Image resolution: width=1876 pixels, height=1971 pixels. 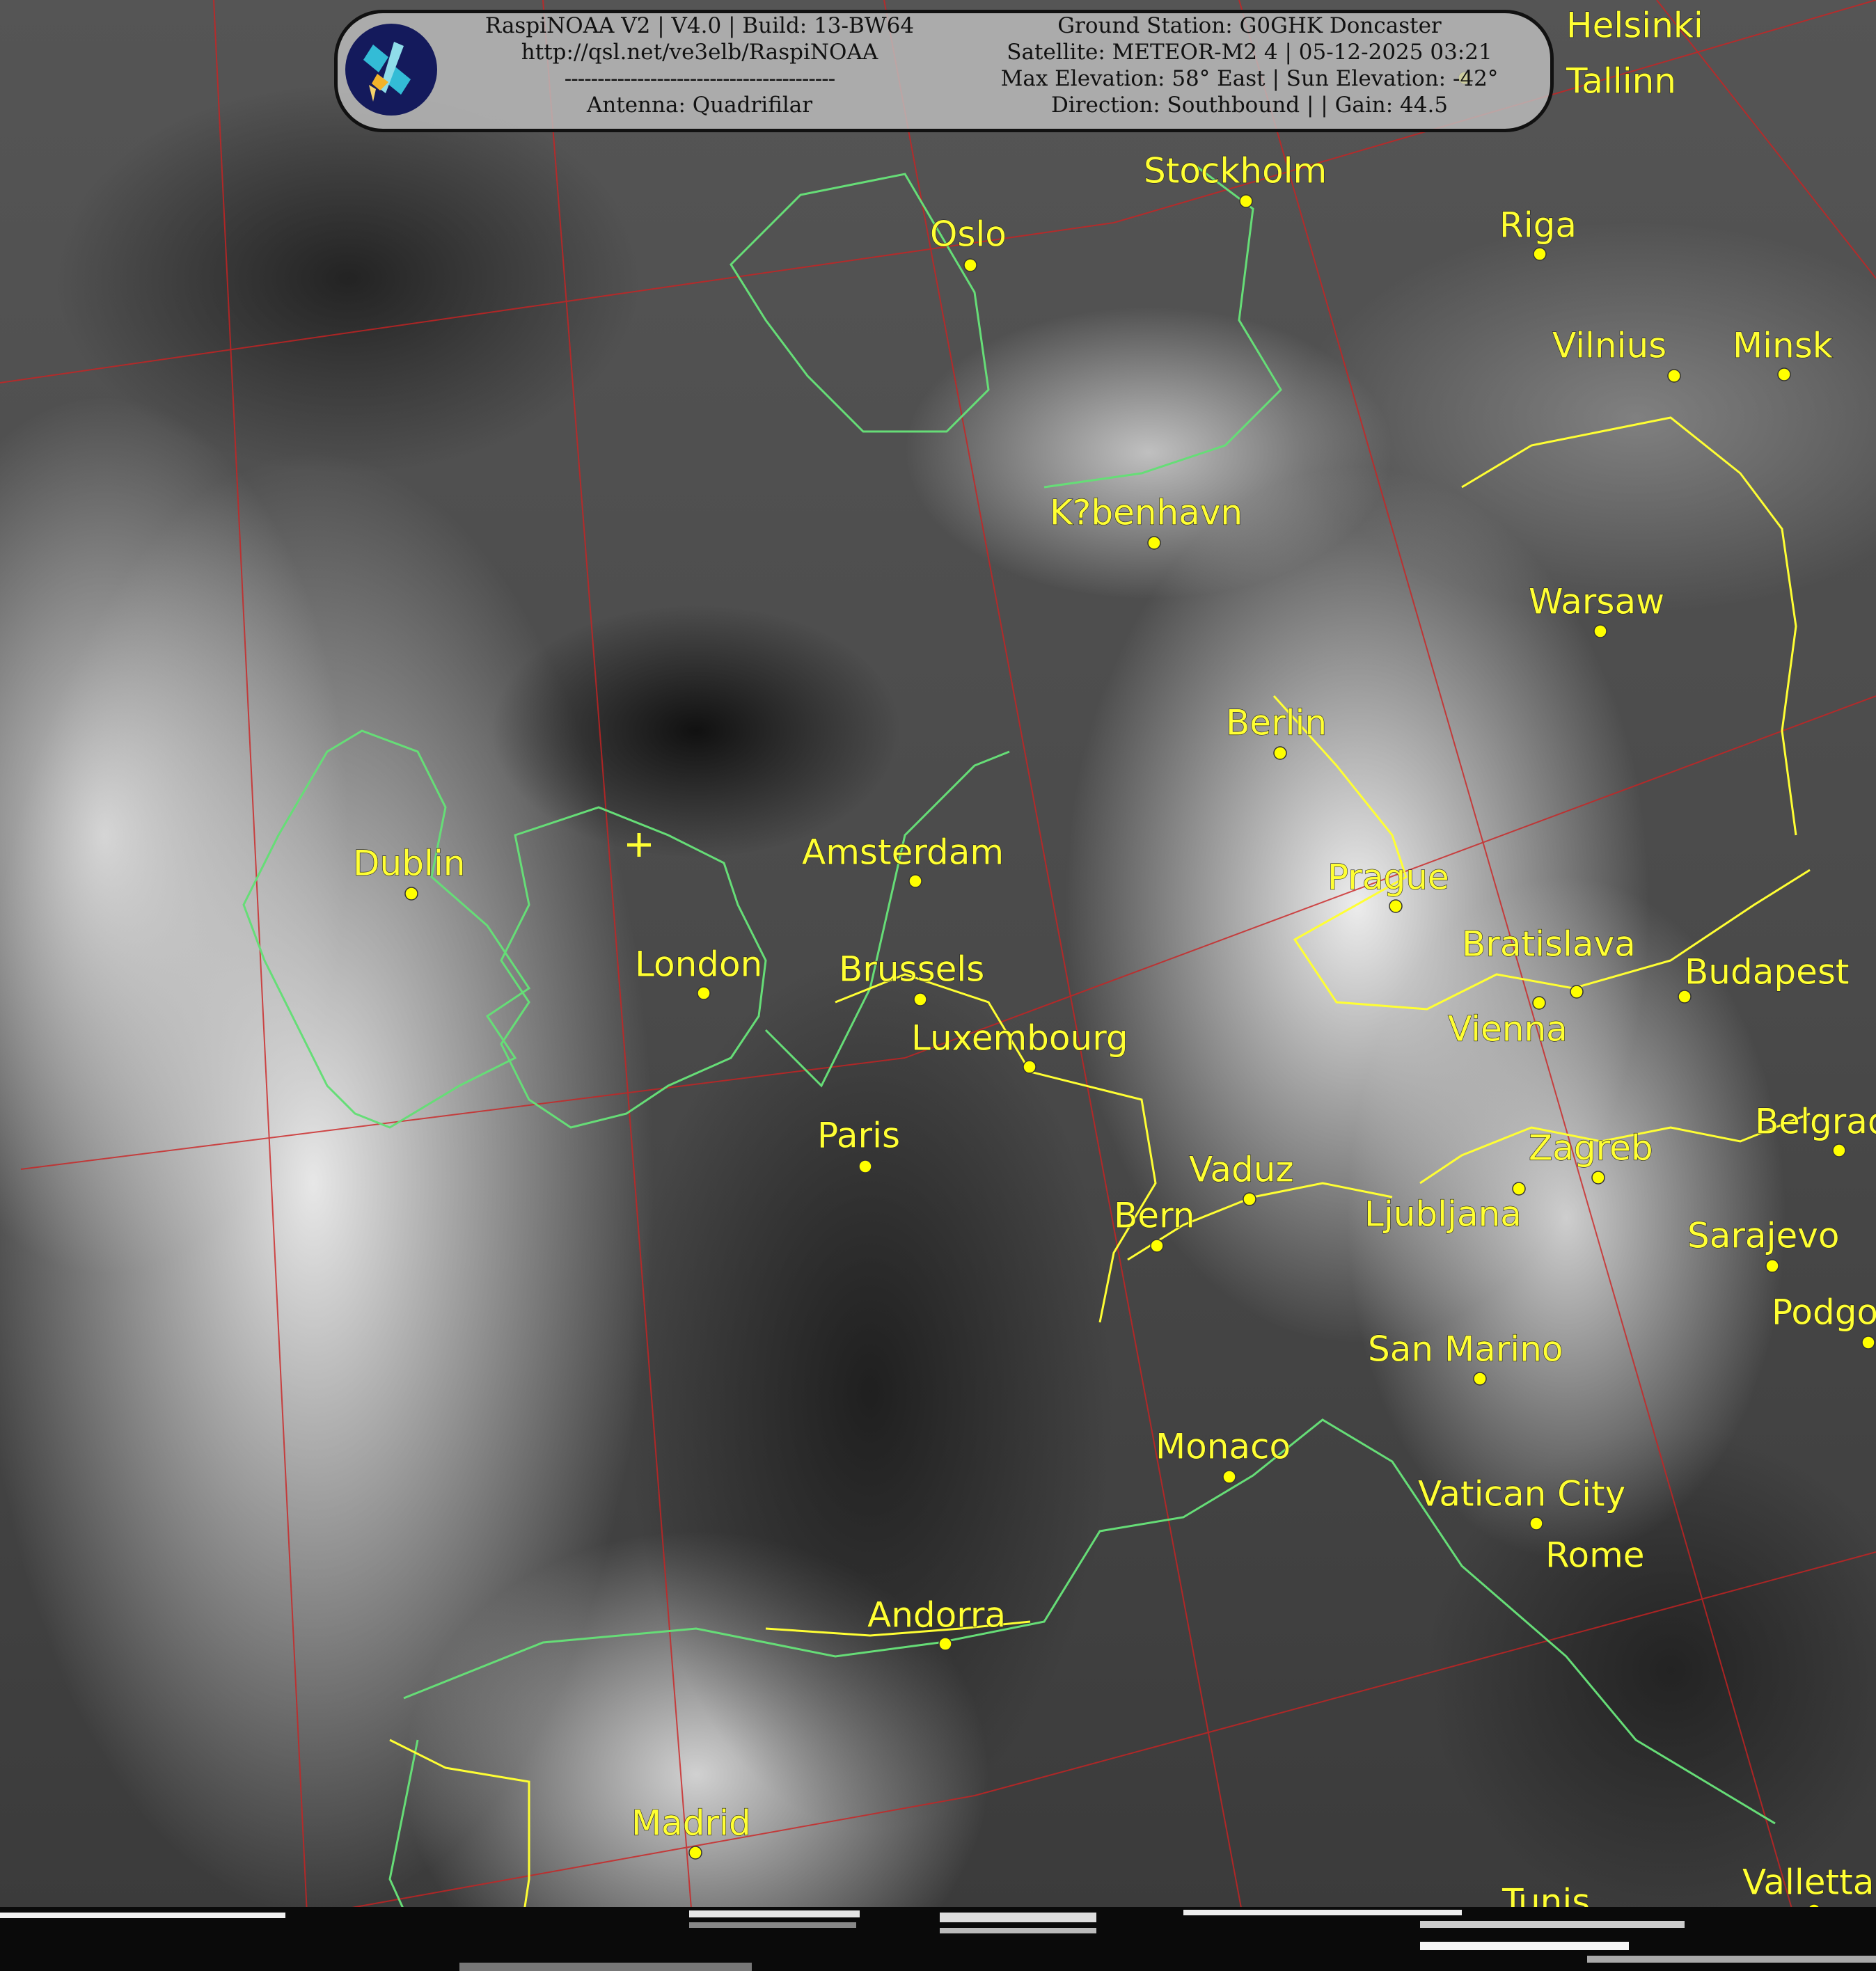 I want to click on city-label: Stockholm, so click(x=1235, y=171).